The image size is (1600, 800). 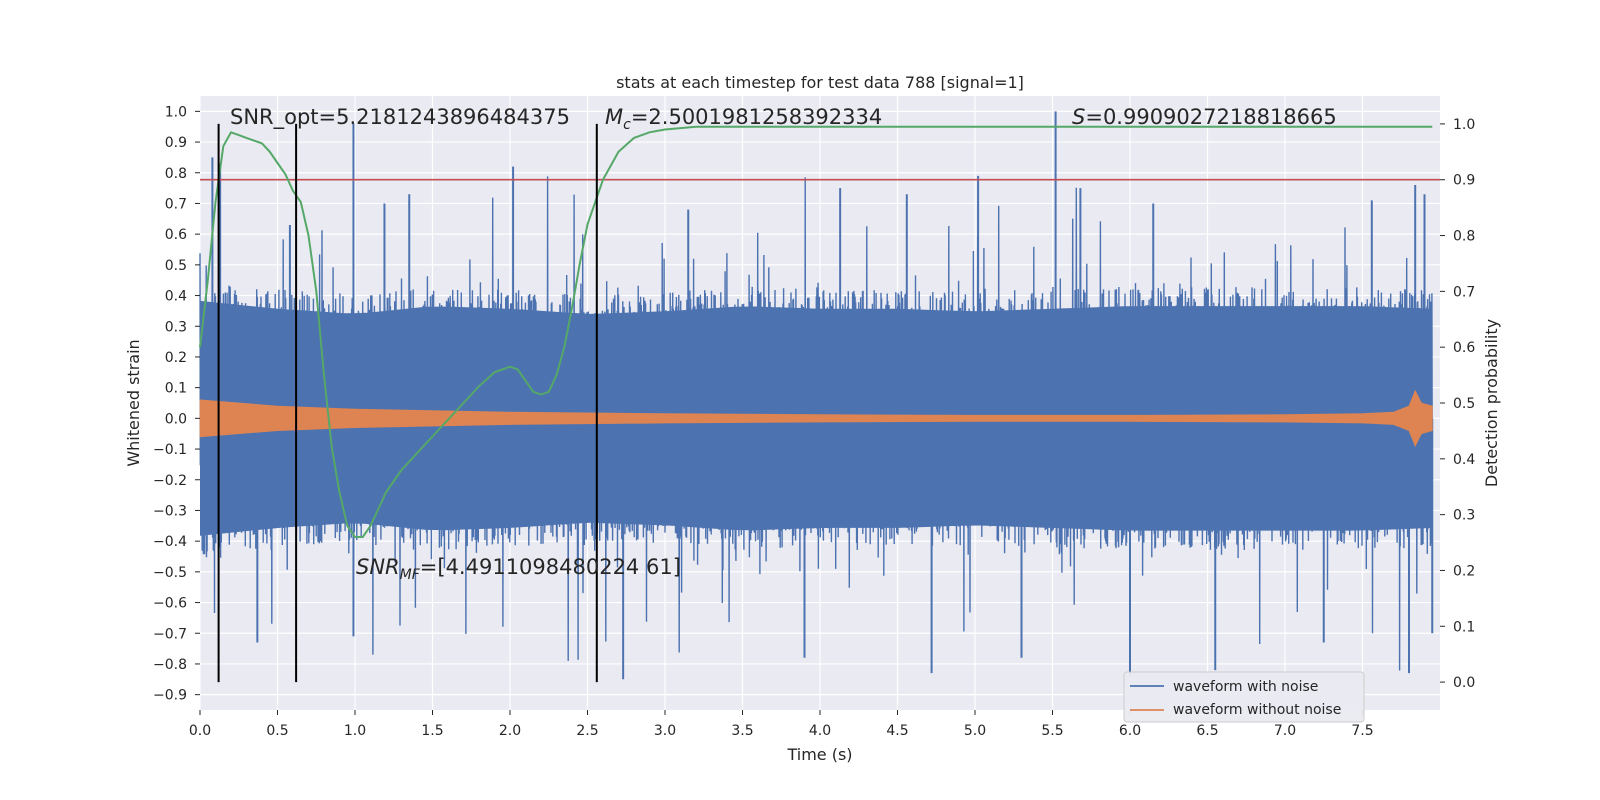 What do you see at coordinates (1464, 516) in the screenshot?
I see `y2-tick-label-3: 0.3` at bounding box center [1464, 516].